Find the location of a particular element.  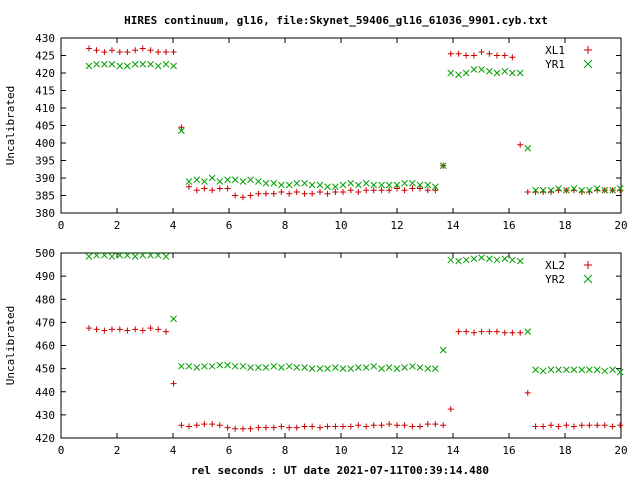

x-tick-label: 10 is located at coordinates (340, 450).